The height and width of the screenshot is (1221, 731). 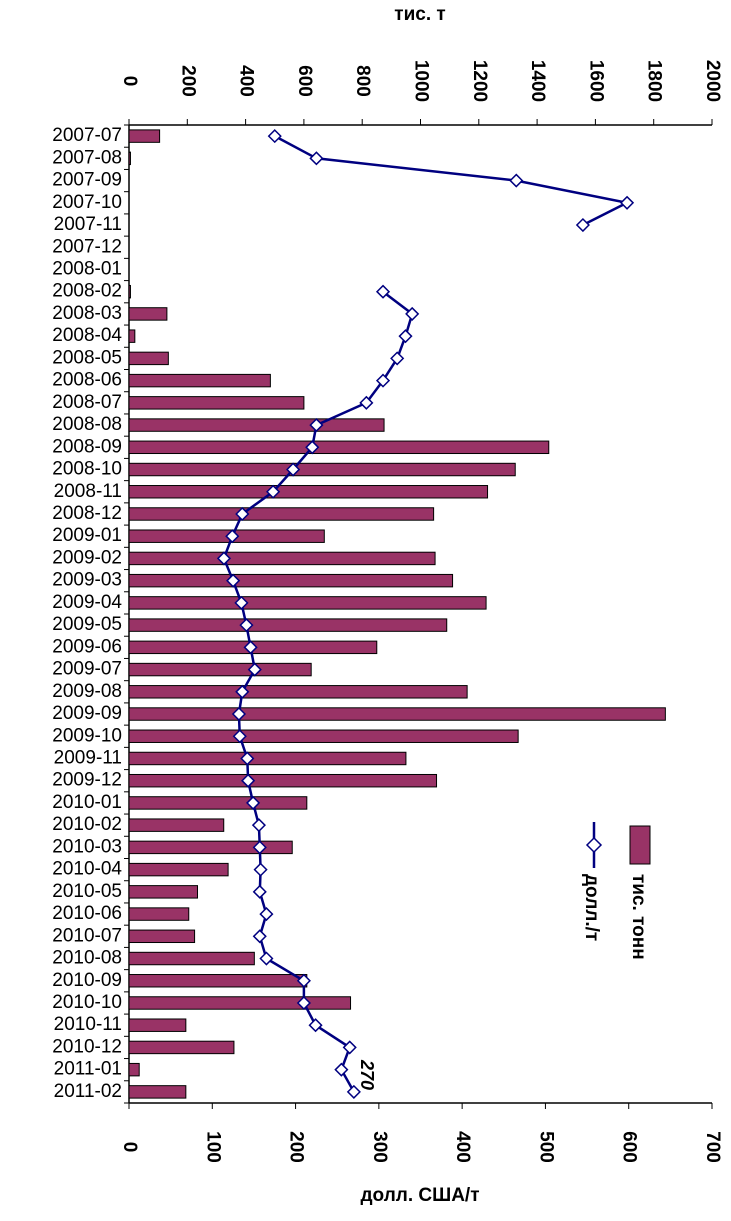 What do you see at coordinates (362, 81) in the screenshot?
I see `top-axis-tick-label: 800` at bounding box center [362, 81].